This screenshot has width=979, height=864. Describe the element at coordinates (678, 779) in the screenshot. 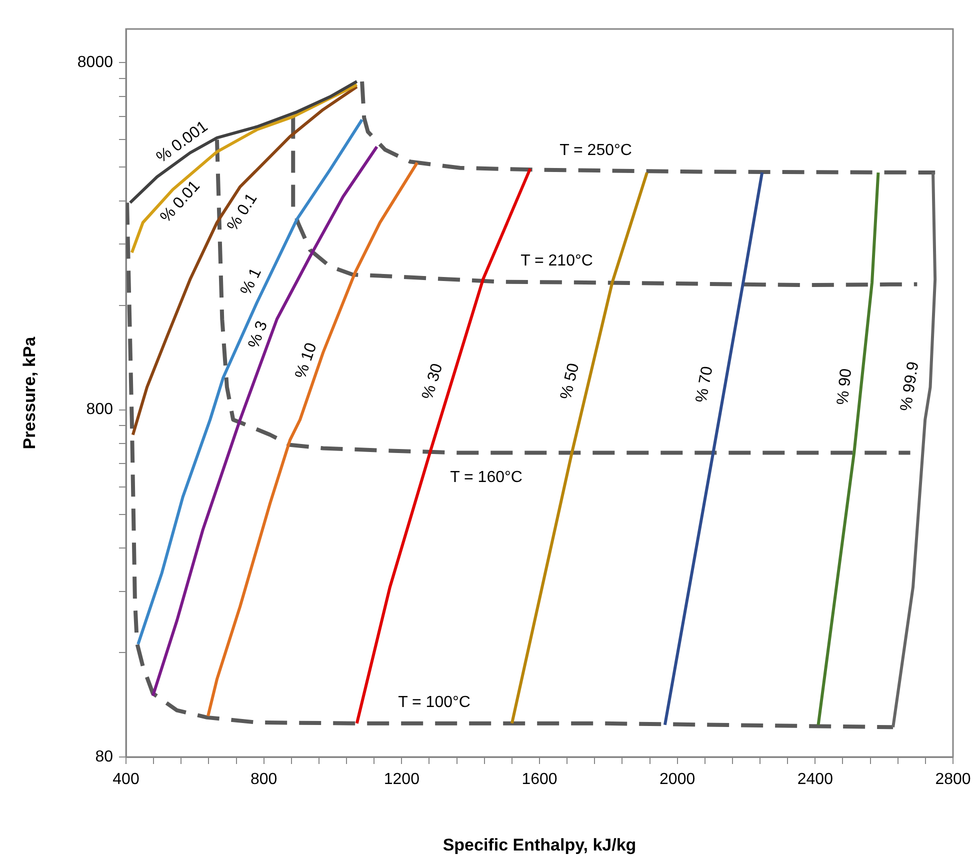

I see `x-tick-label: 2000` at that location.